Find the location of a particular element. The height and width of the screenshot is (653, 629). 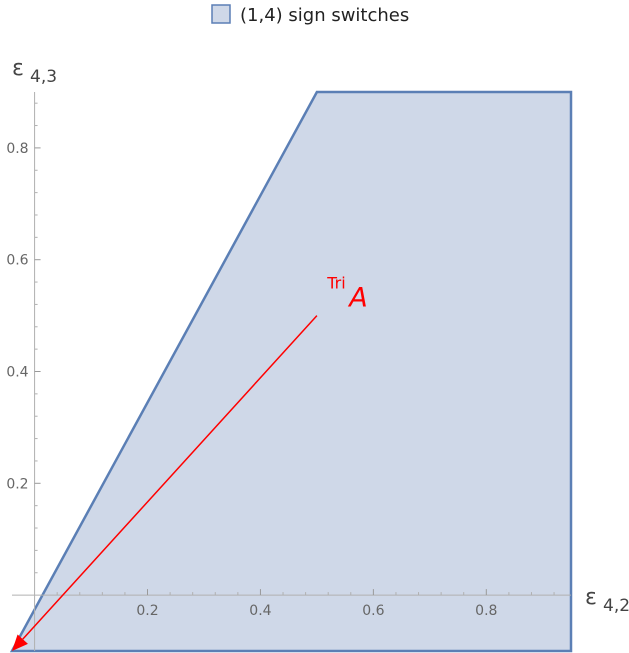

x-axis-label: ε is located at coordinates (591, 597).